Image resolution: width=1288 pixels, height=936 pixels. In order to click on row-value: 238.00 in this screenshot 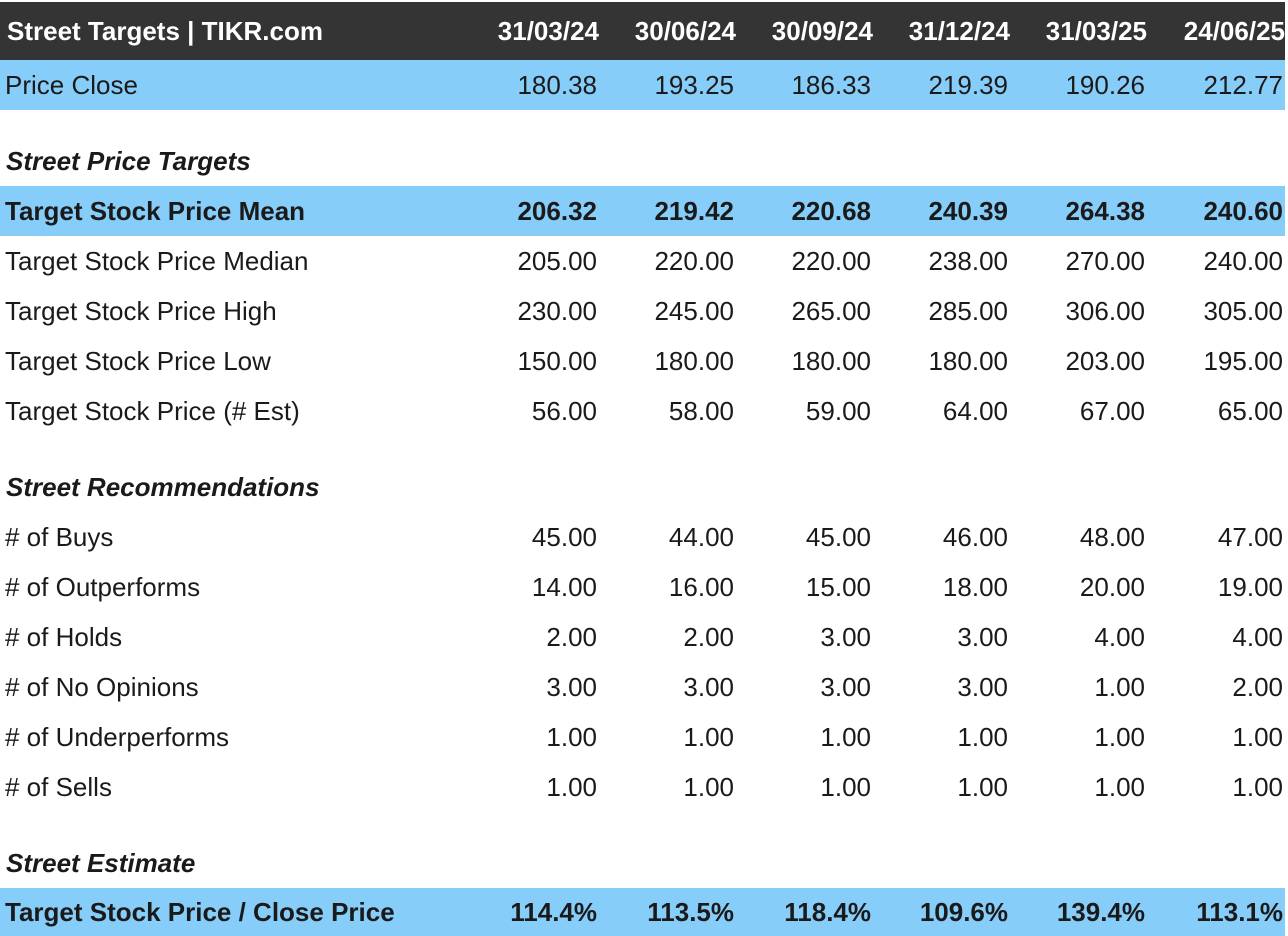, I will do `click(968, 260)`.